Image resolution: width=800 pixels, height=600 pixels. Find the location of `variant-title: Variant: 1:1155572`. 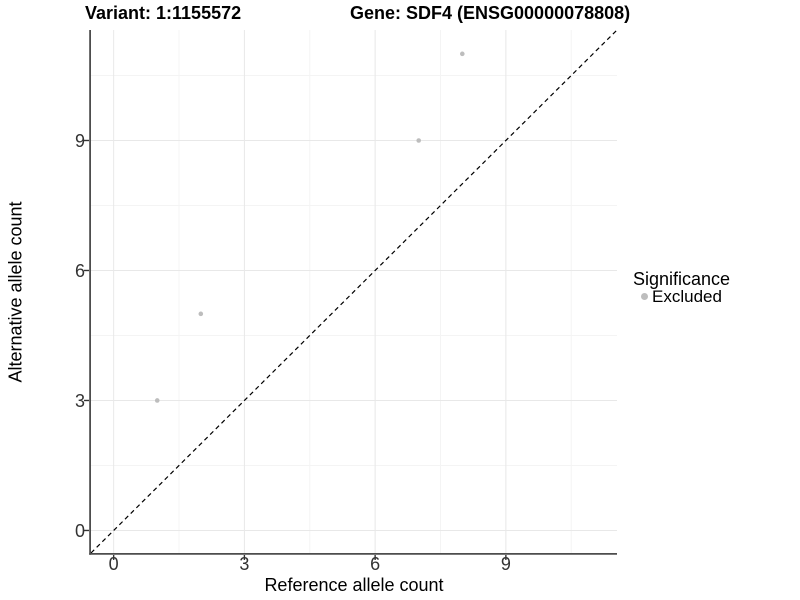

variant-title: Variant: 1:1155572 is located at coordinates (163, 13).